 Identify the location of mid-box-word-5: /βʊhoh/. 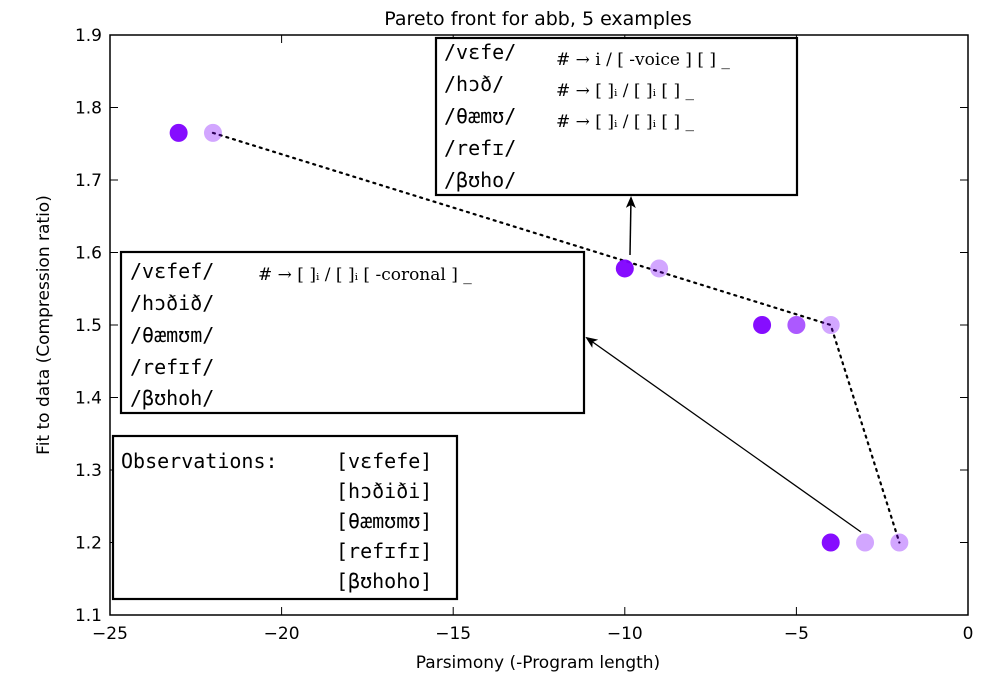
(172, 398).